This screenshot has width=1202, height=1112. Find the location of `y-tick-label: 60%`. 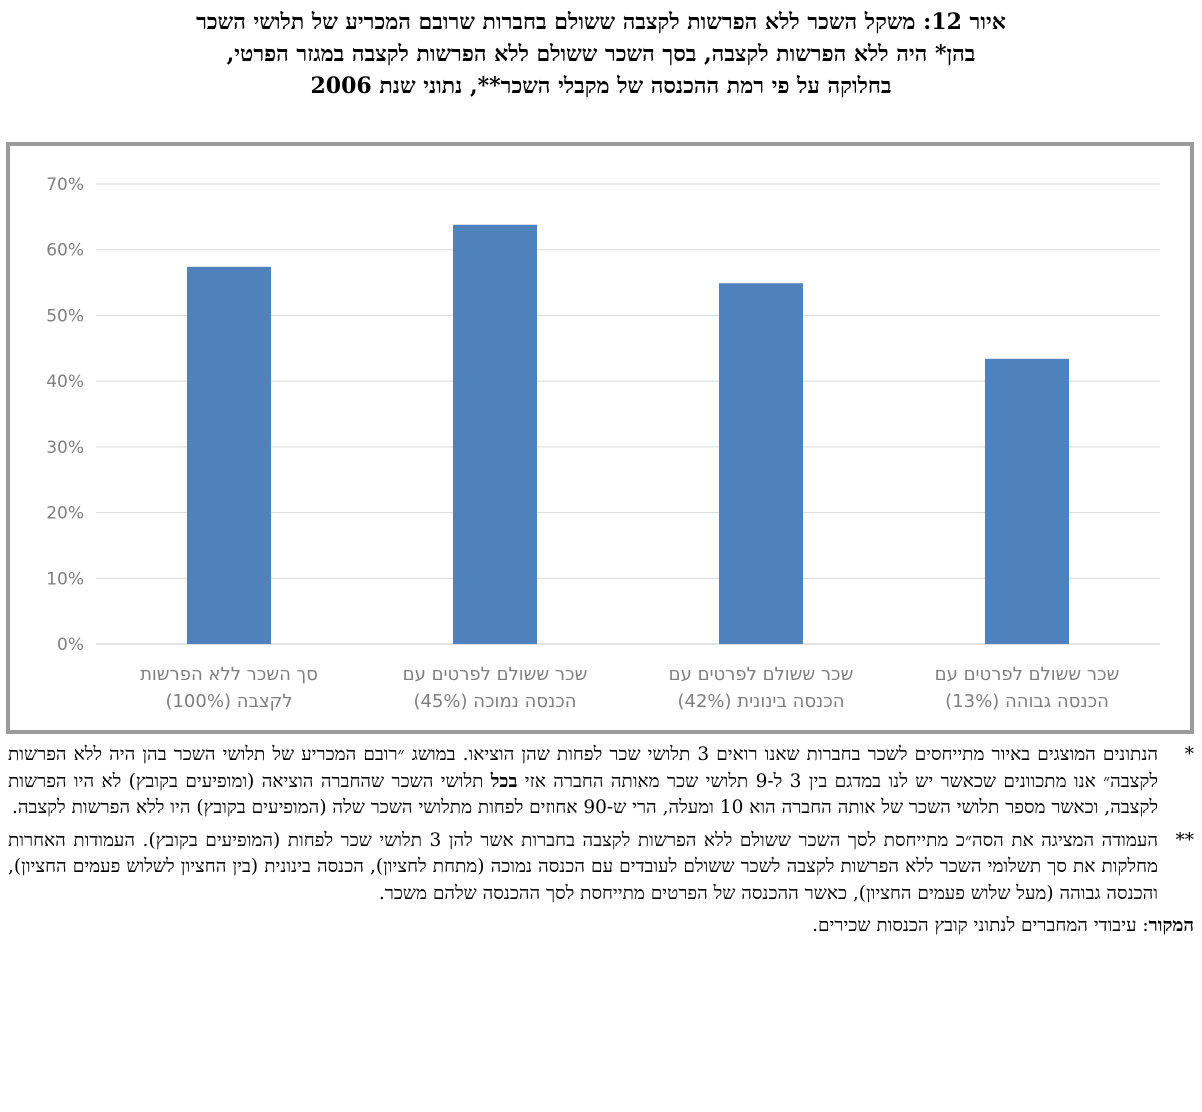

y-tick-label: 60% is located at coordinates (65, 251).